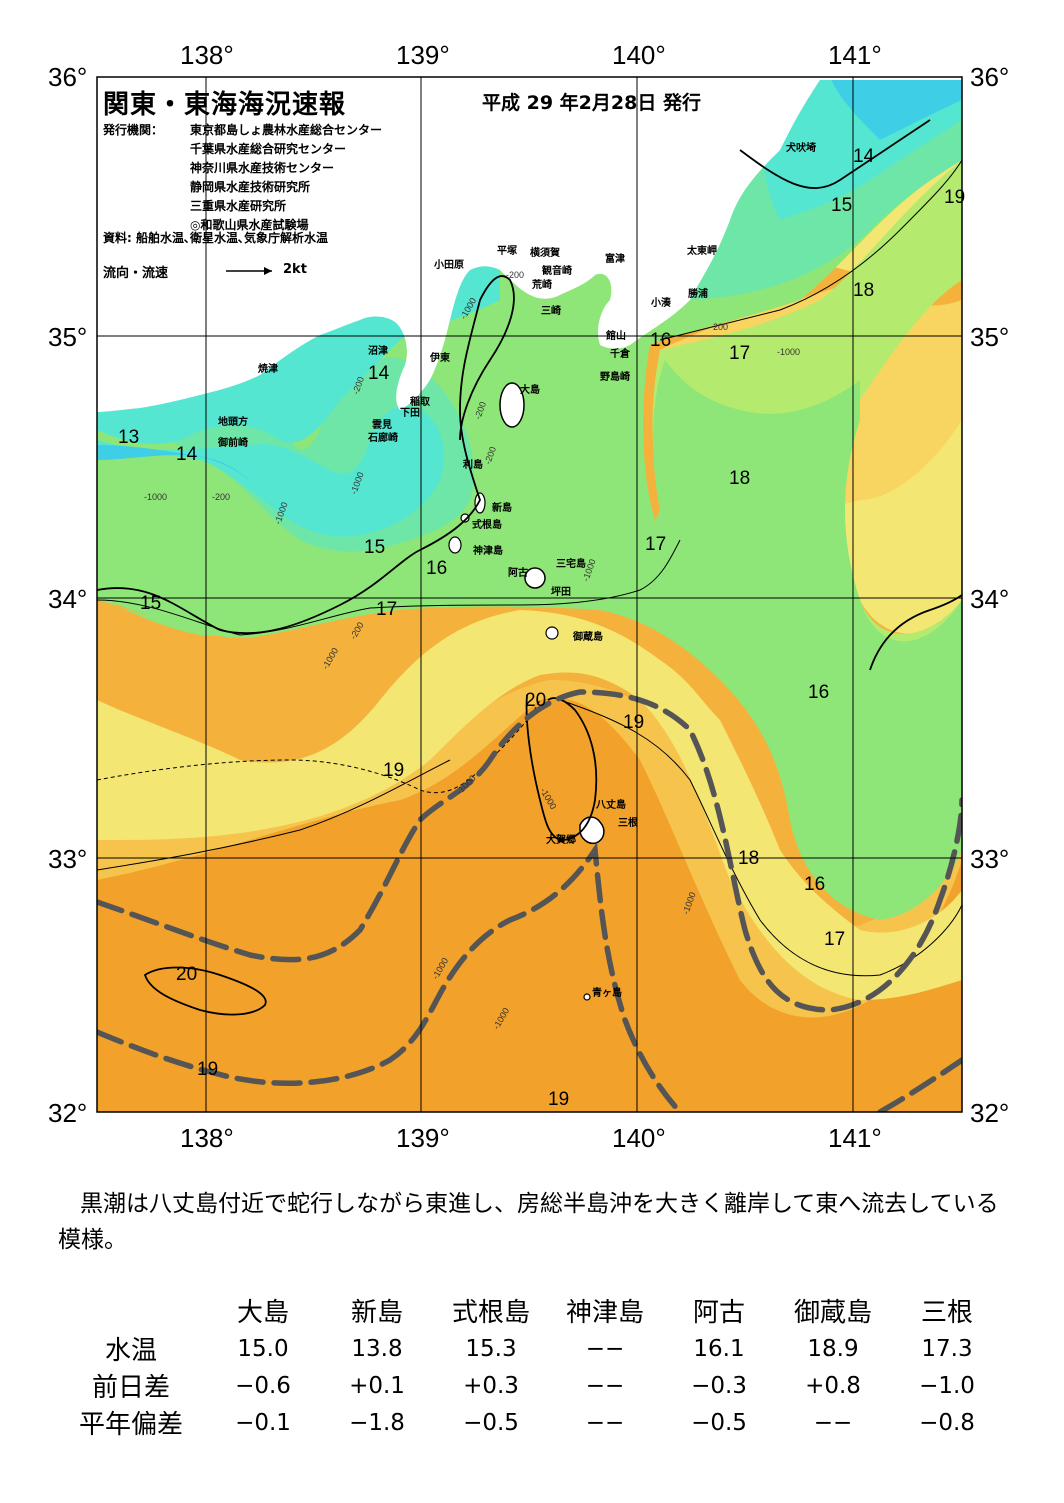 Image resolution: width=1064 pixels, height=1503 pixels. I want to click on table-cell: −0.3, so click(719, 1385).